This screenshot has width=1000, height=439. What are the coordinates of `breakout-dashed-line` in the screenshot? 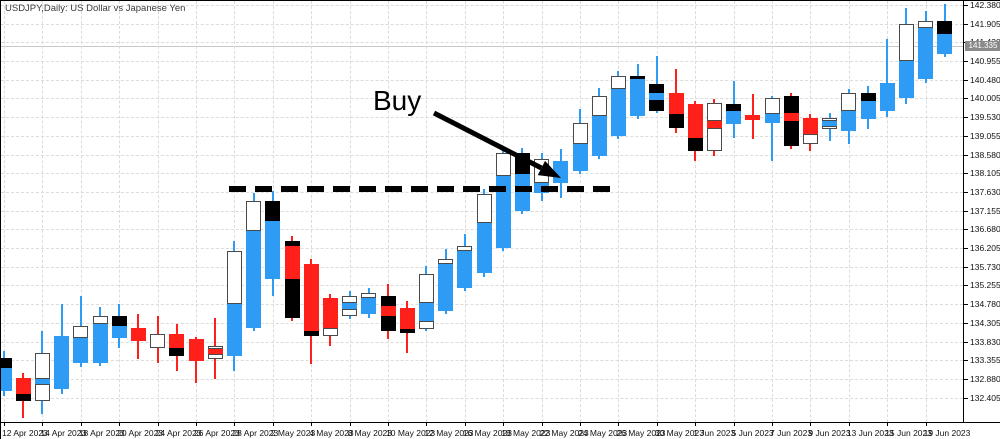 It's located at (424, 188).